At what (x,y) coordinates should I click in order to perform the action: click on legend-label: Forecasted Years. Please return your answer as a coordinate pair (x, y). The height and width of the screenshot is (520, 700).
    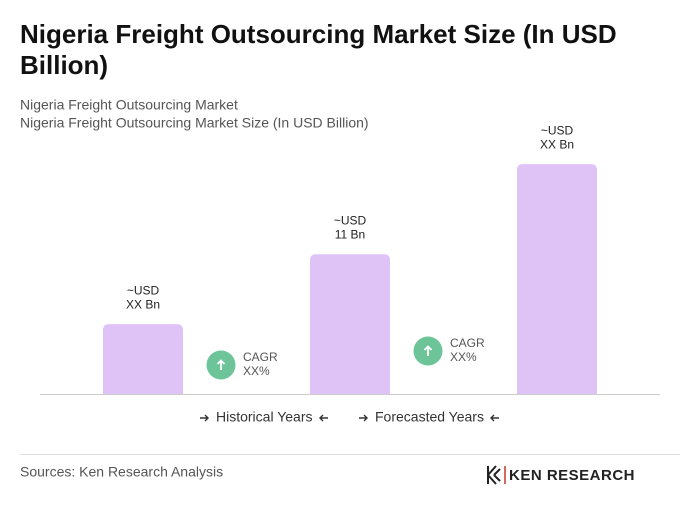
    Looking at the image, I should click on (429, 417).